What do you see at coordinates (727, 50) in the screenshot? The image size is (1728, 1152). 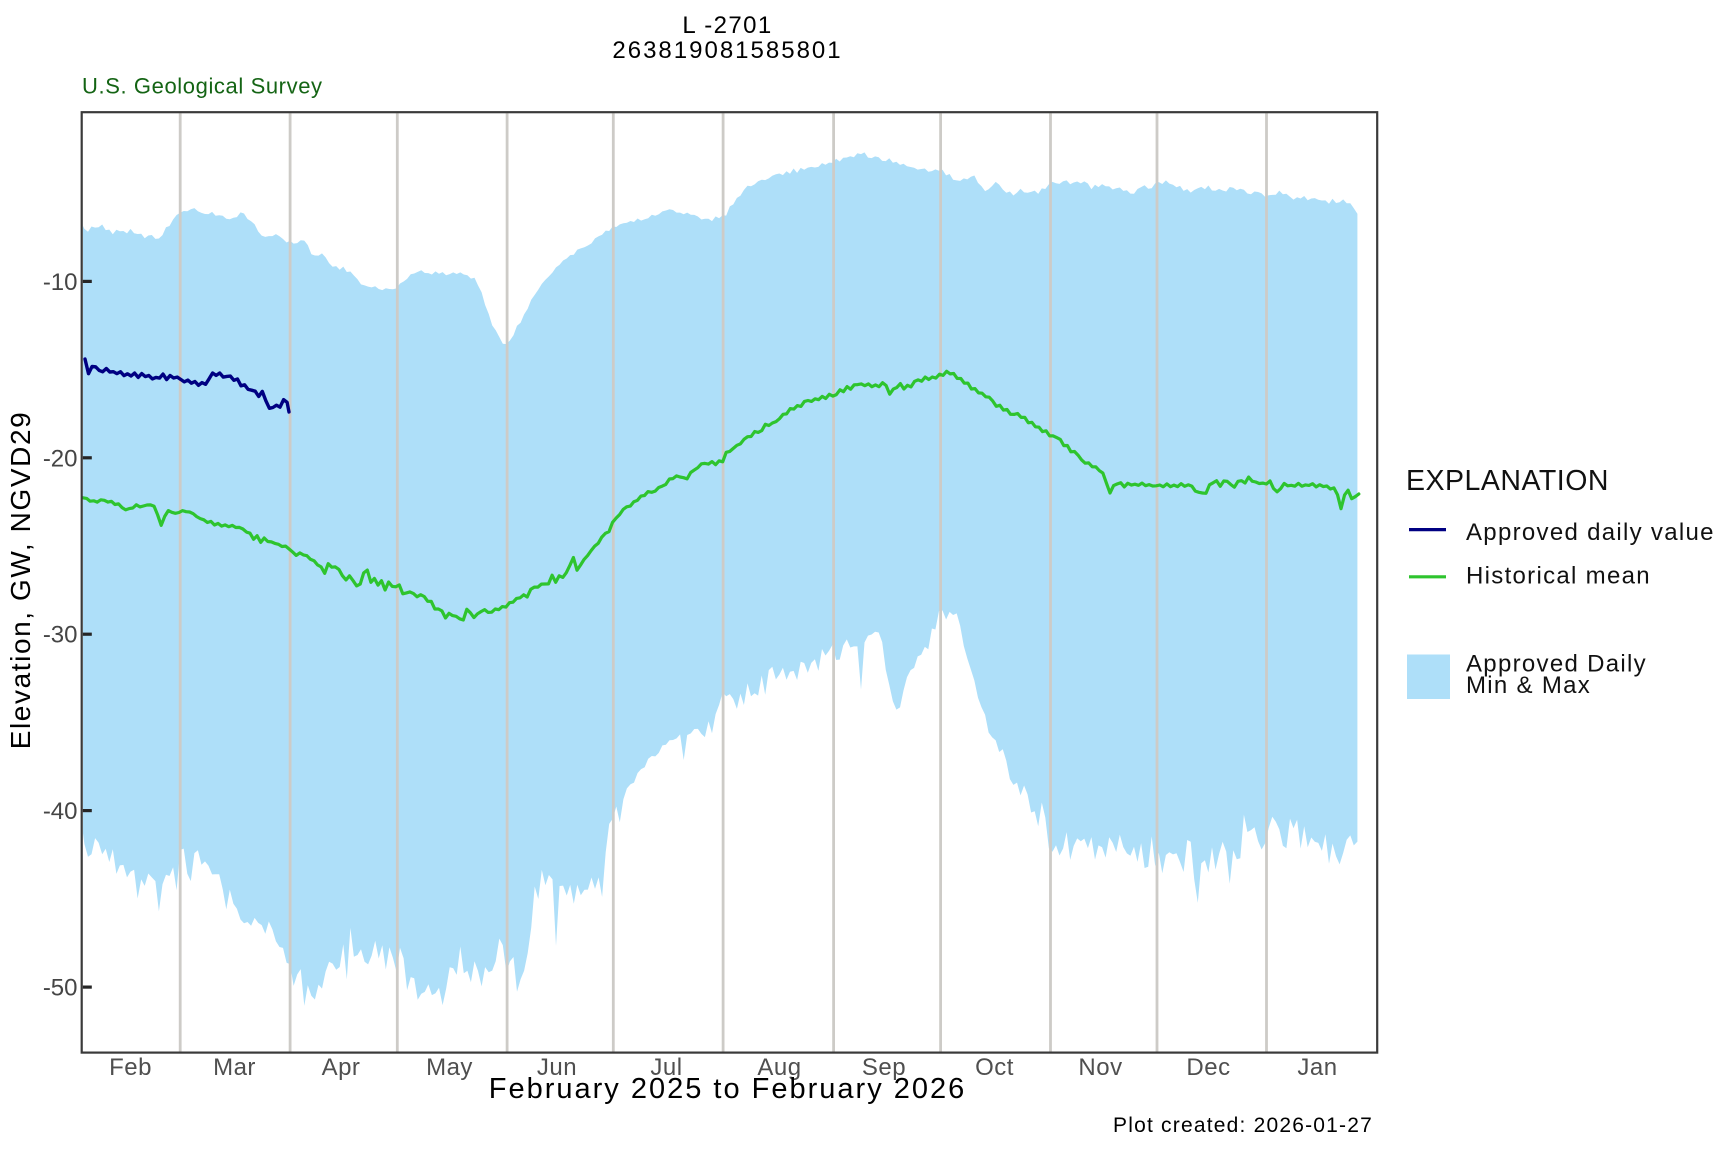 I see `svg-text: 263819081585801` at bounding box center [727, 50].